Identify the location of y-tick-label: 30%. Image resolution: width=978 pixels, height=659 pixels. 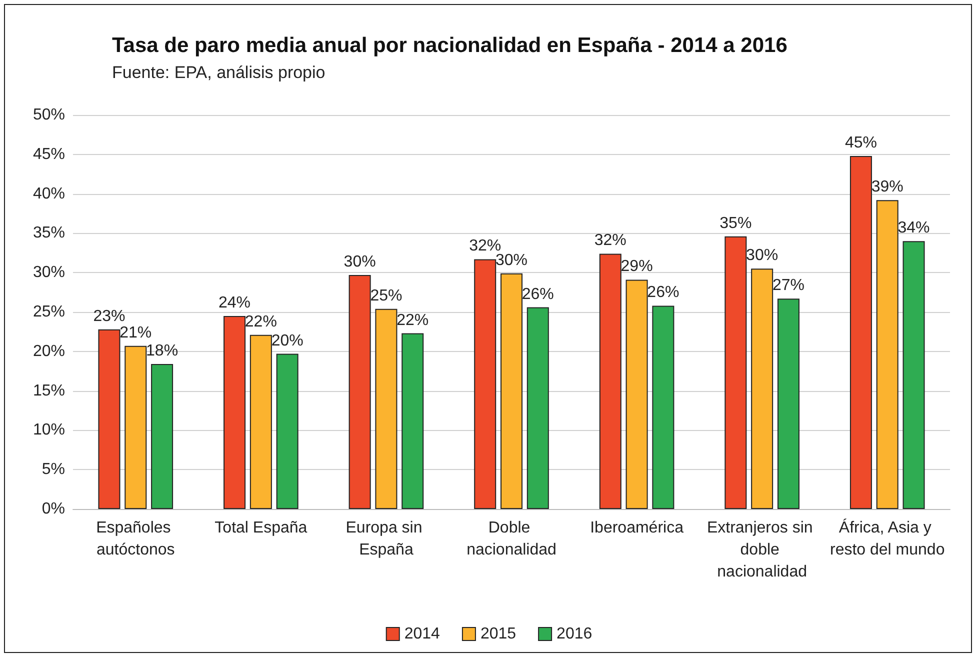
(48, 273).